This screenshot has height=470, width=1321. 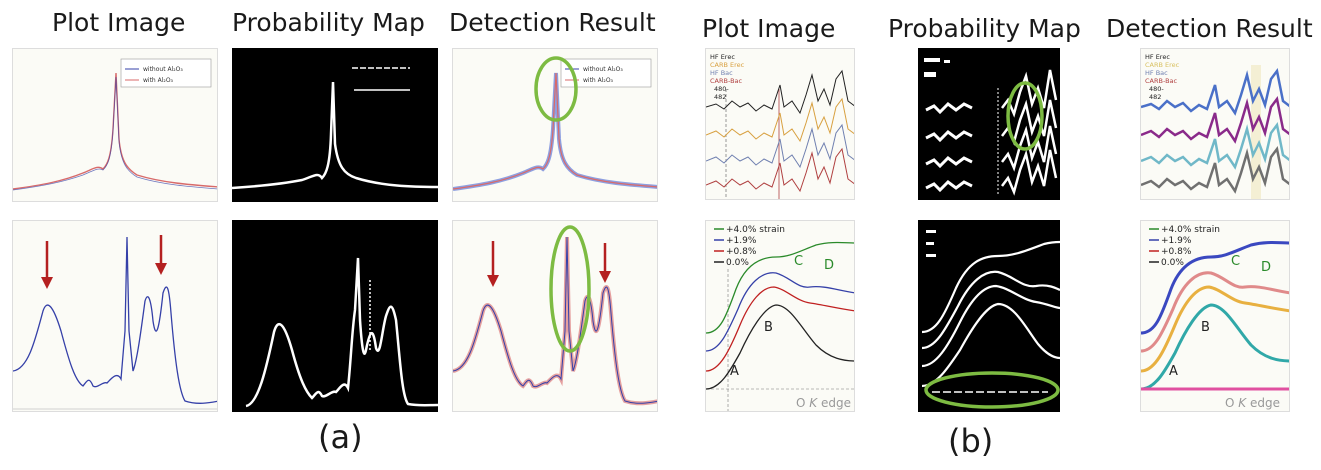 I want to click on header-a-probability-map: Probability Map, so click(x=328, y=22).